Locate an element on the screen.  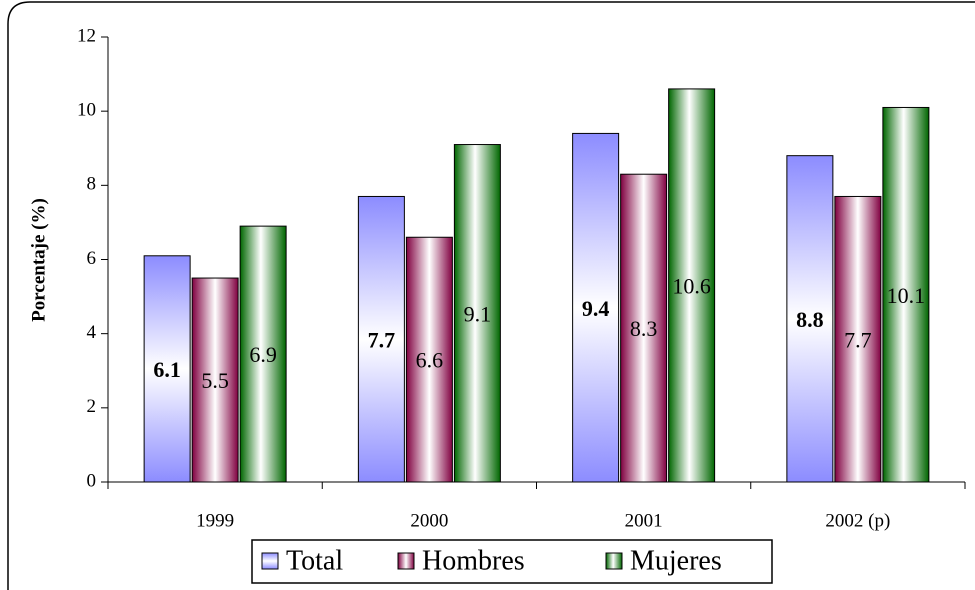
legend is located at coordinates (512, 561).